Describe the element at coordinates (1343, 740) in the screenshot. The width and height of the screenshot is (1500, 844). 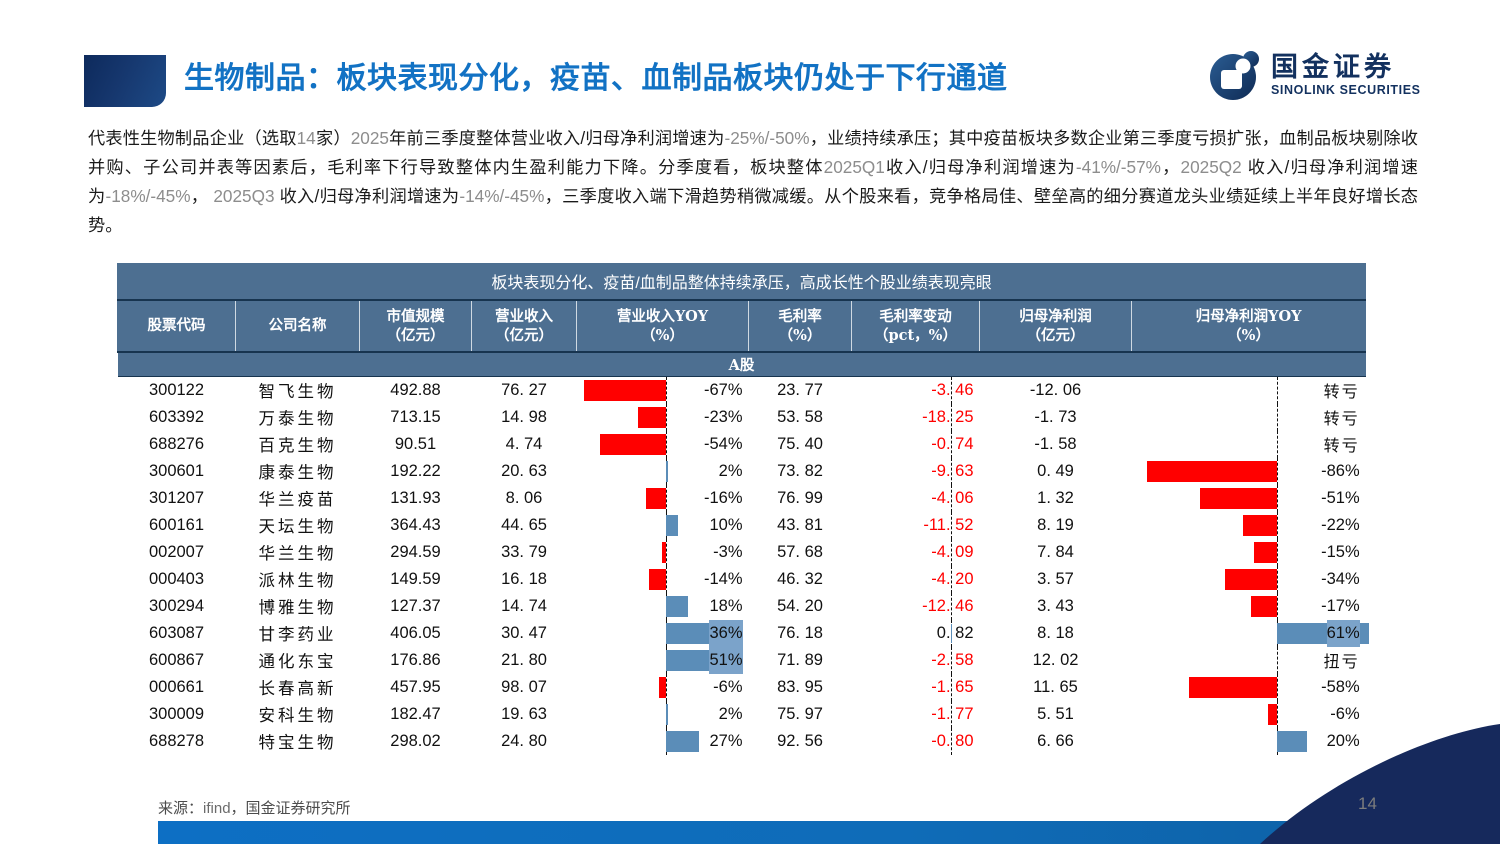
I see `bar-value-label: 20%` at that location.